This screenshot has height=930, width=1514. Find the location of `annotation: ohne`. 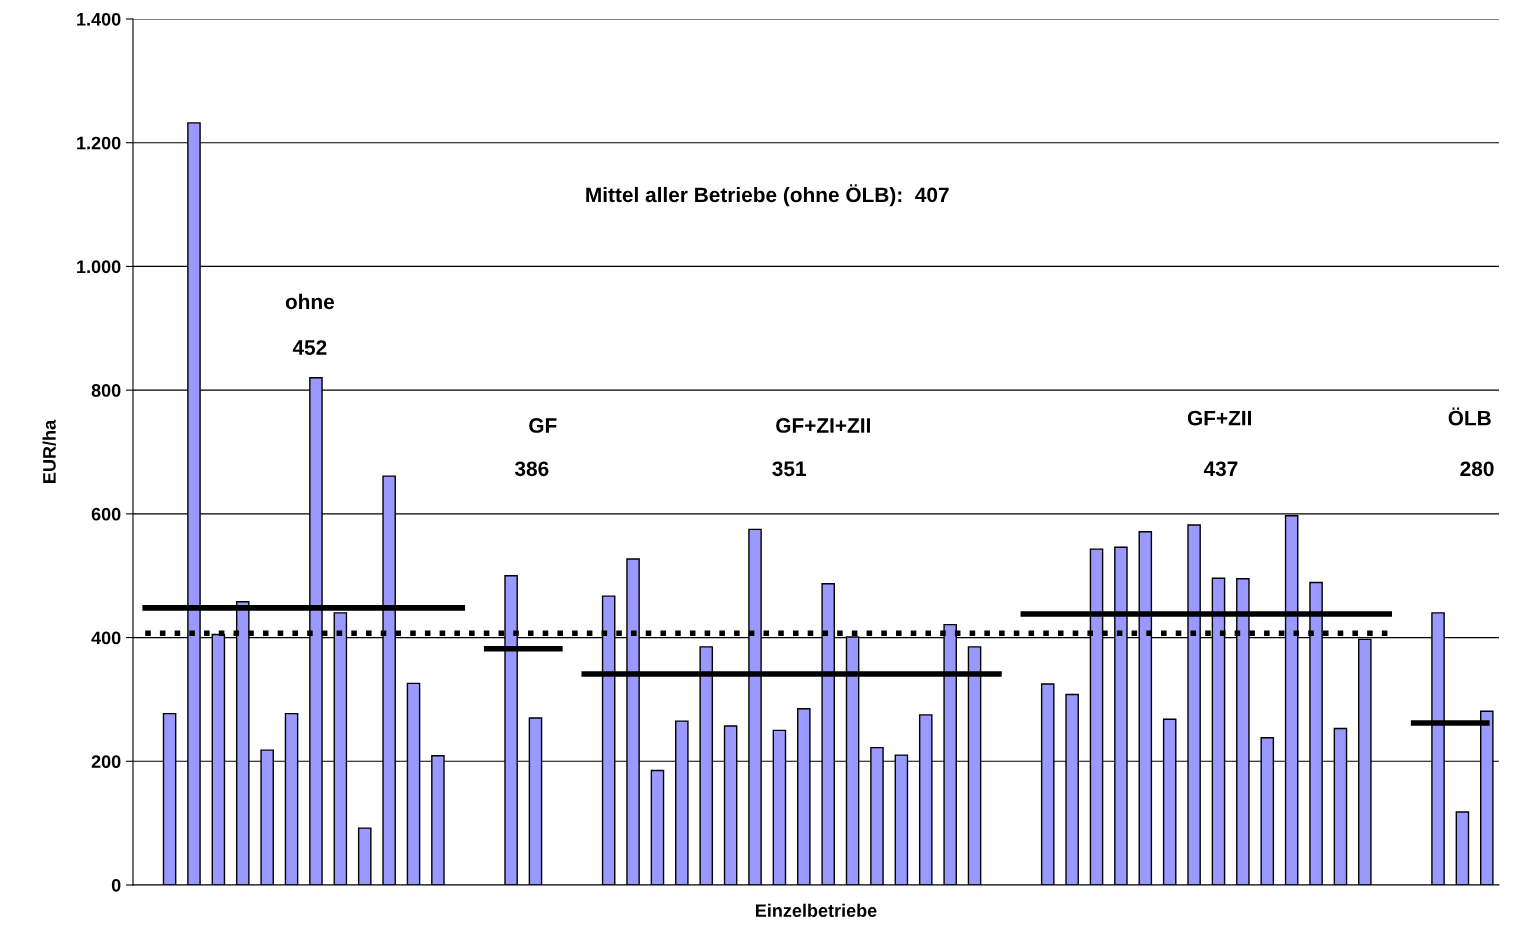

annotation: ohne is located at coordinates (310, 301).